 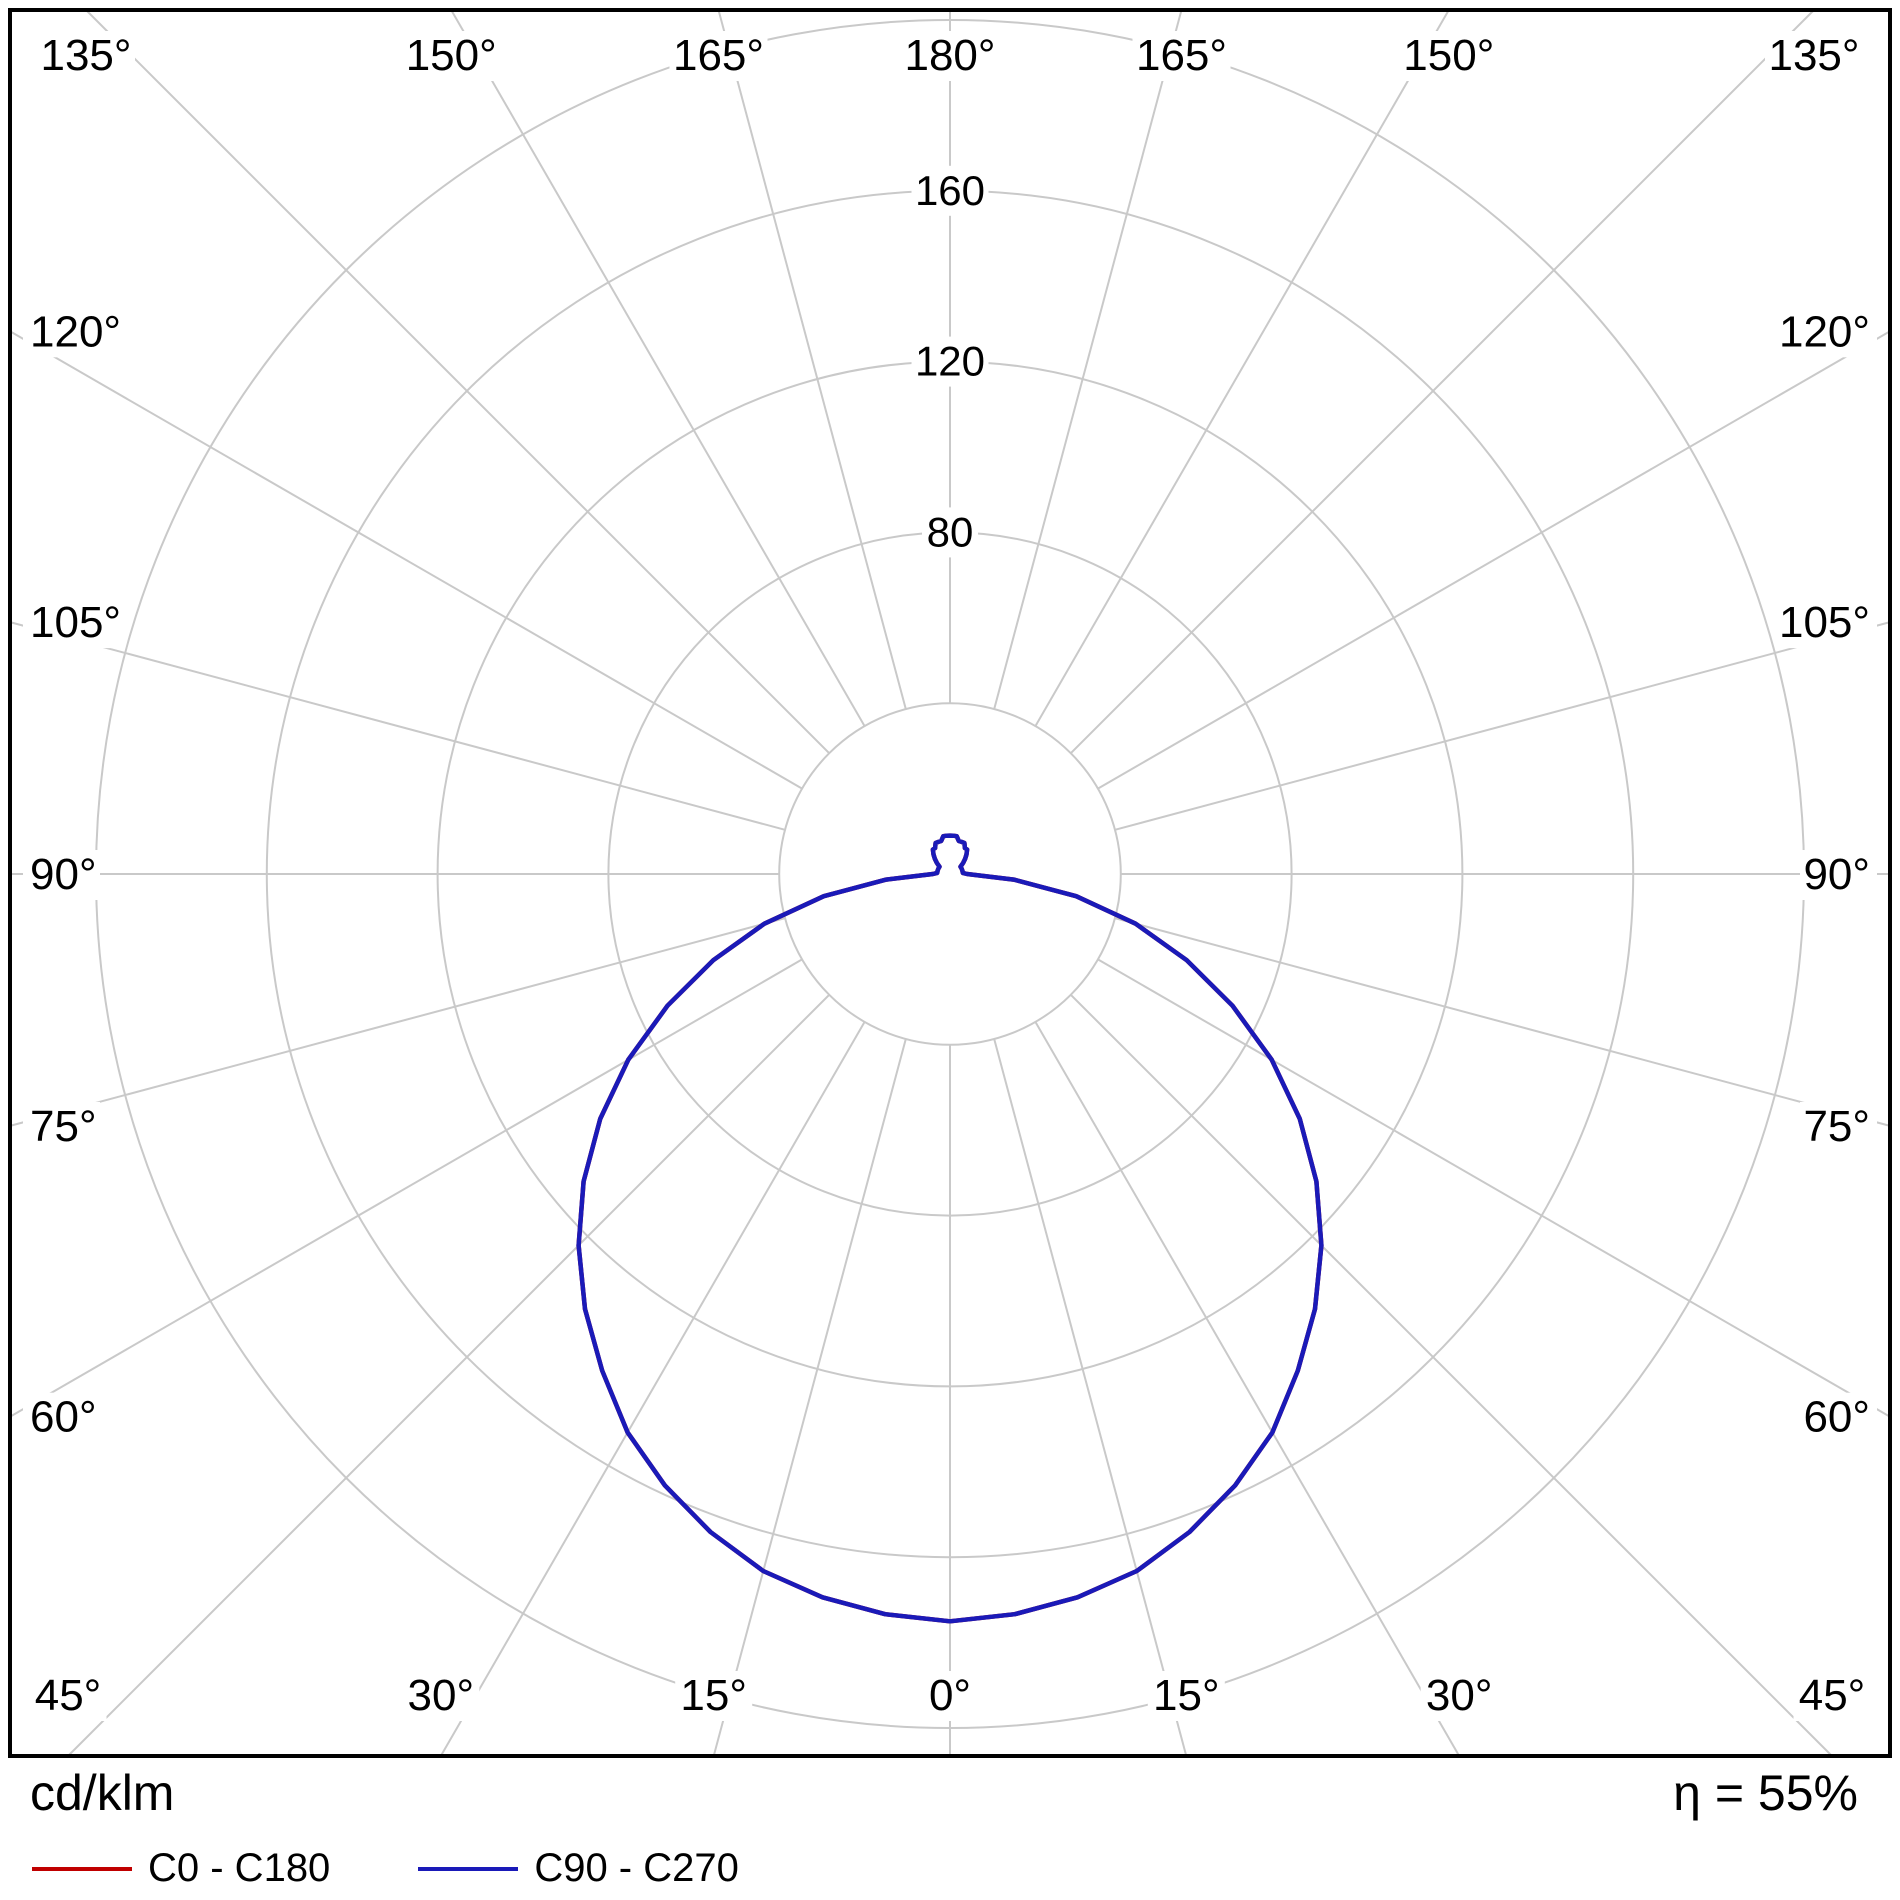 What do you see at coordinates (636, 1868) in the screenshot?
I see `legend-label-c90-c270: C90 - C270` at bounding box center [636, 1868].